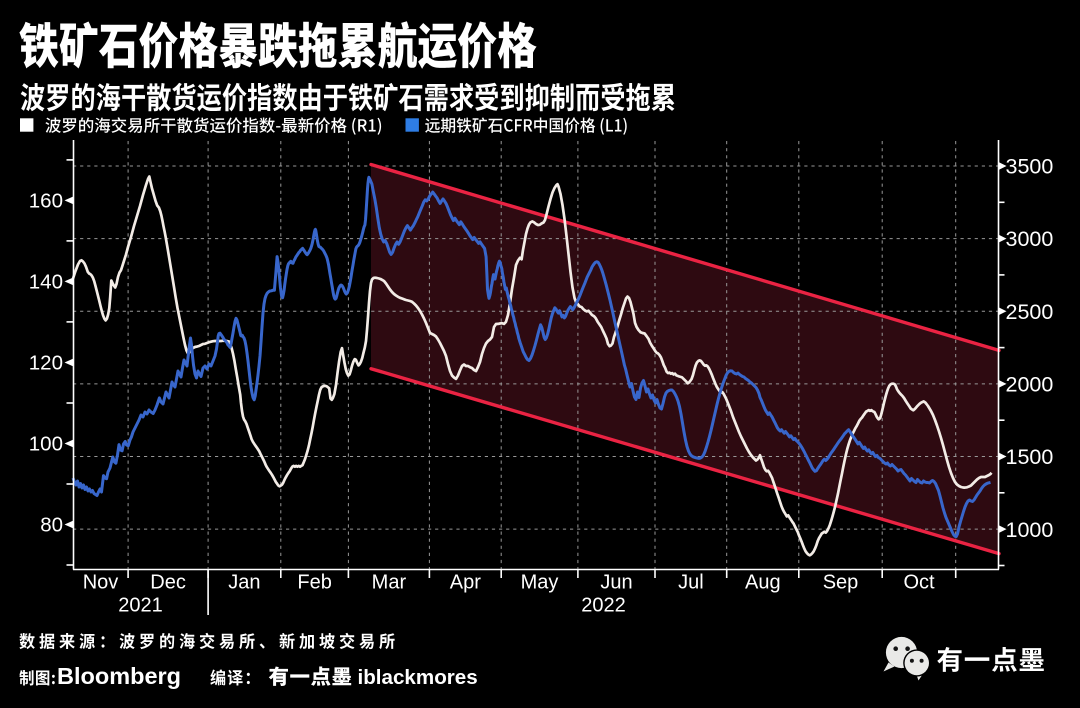  Describe the element at coordinates (603, 606) in the screenshot. I see `svg-text: 2022` at that location.